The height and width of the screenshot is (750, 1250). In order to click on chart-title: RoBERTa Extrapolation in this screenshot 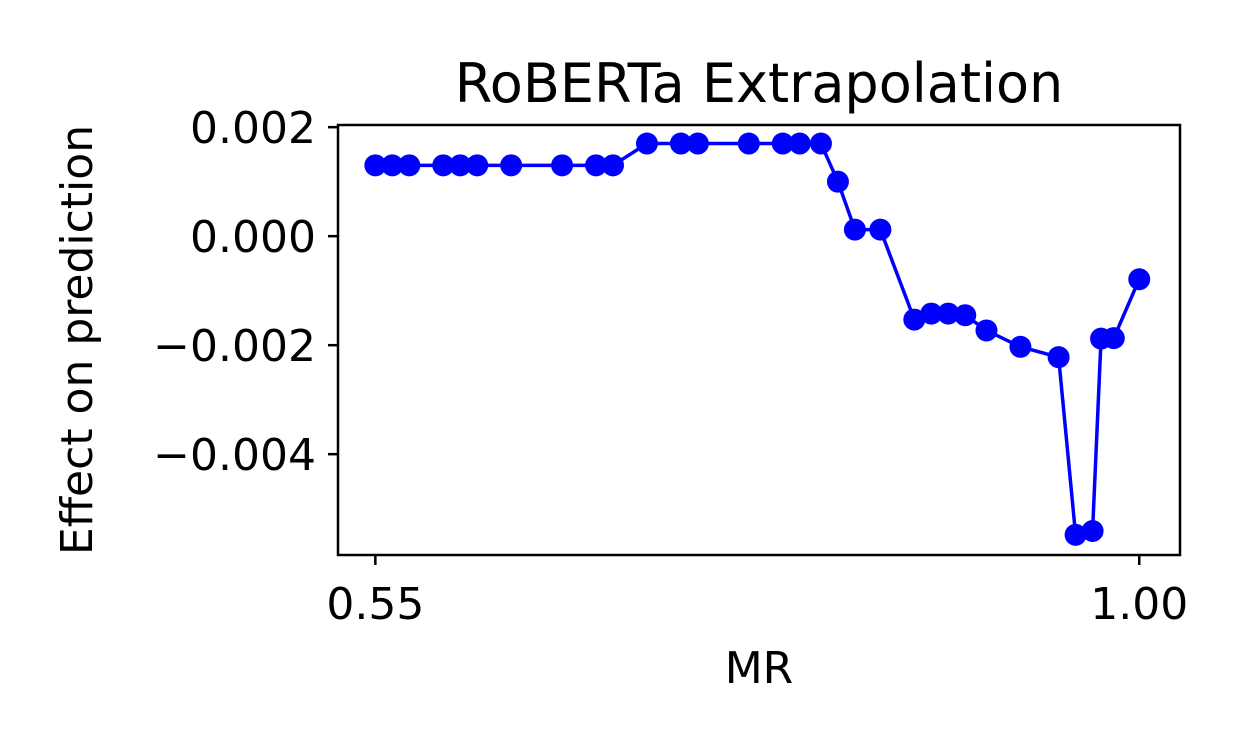, I will do `click(759, 83)`.